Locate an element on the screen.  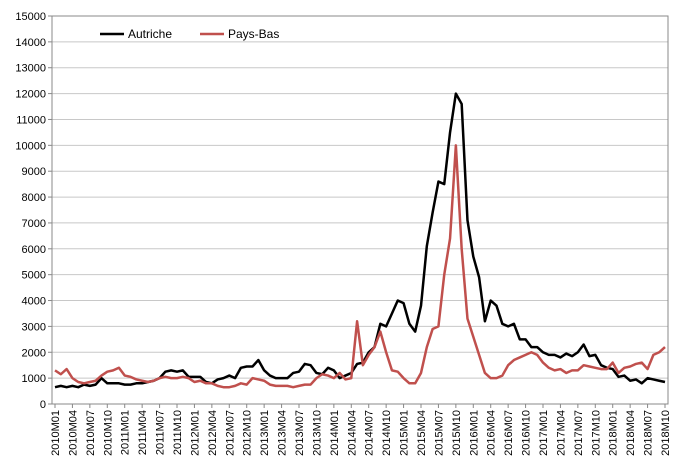
x-tick-label: 2012M04 is located at coordinates (213, 433).